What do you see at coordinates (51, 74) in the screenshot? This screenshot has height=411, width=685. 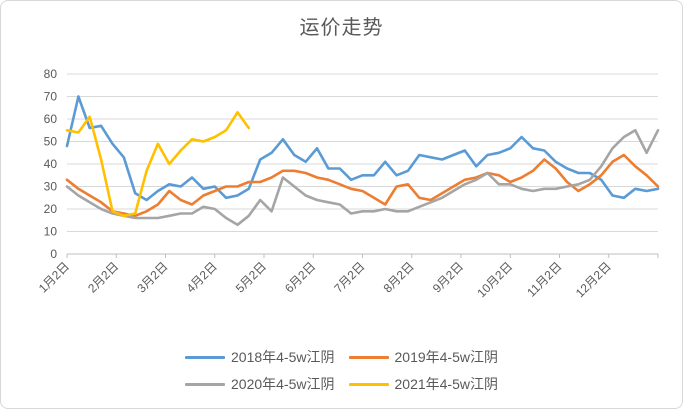 I see `y-axis-label: 80` at bounding box center [51, 74].